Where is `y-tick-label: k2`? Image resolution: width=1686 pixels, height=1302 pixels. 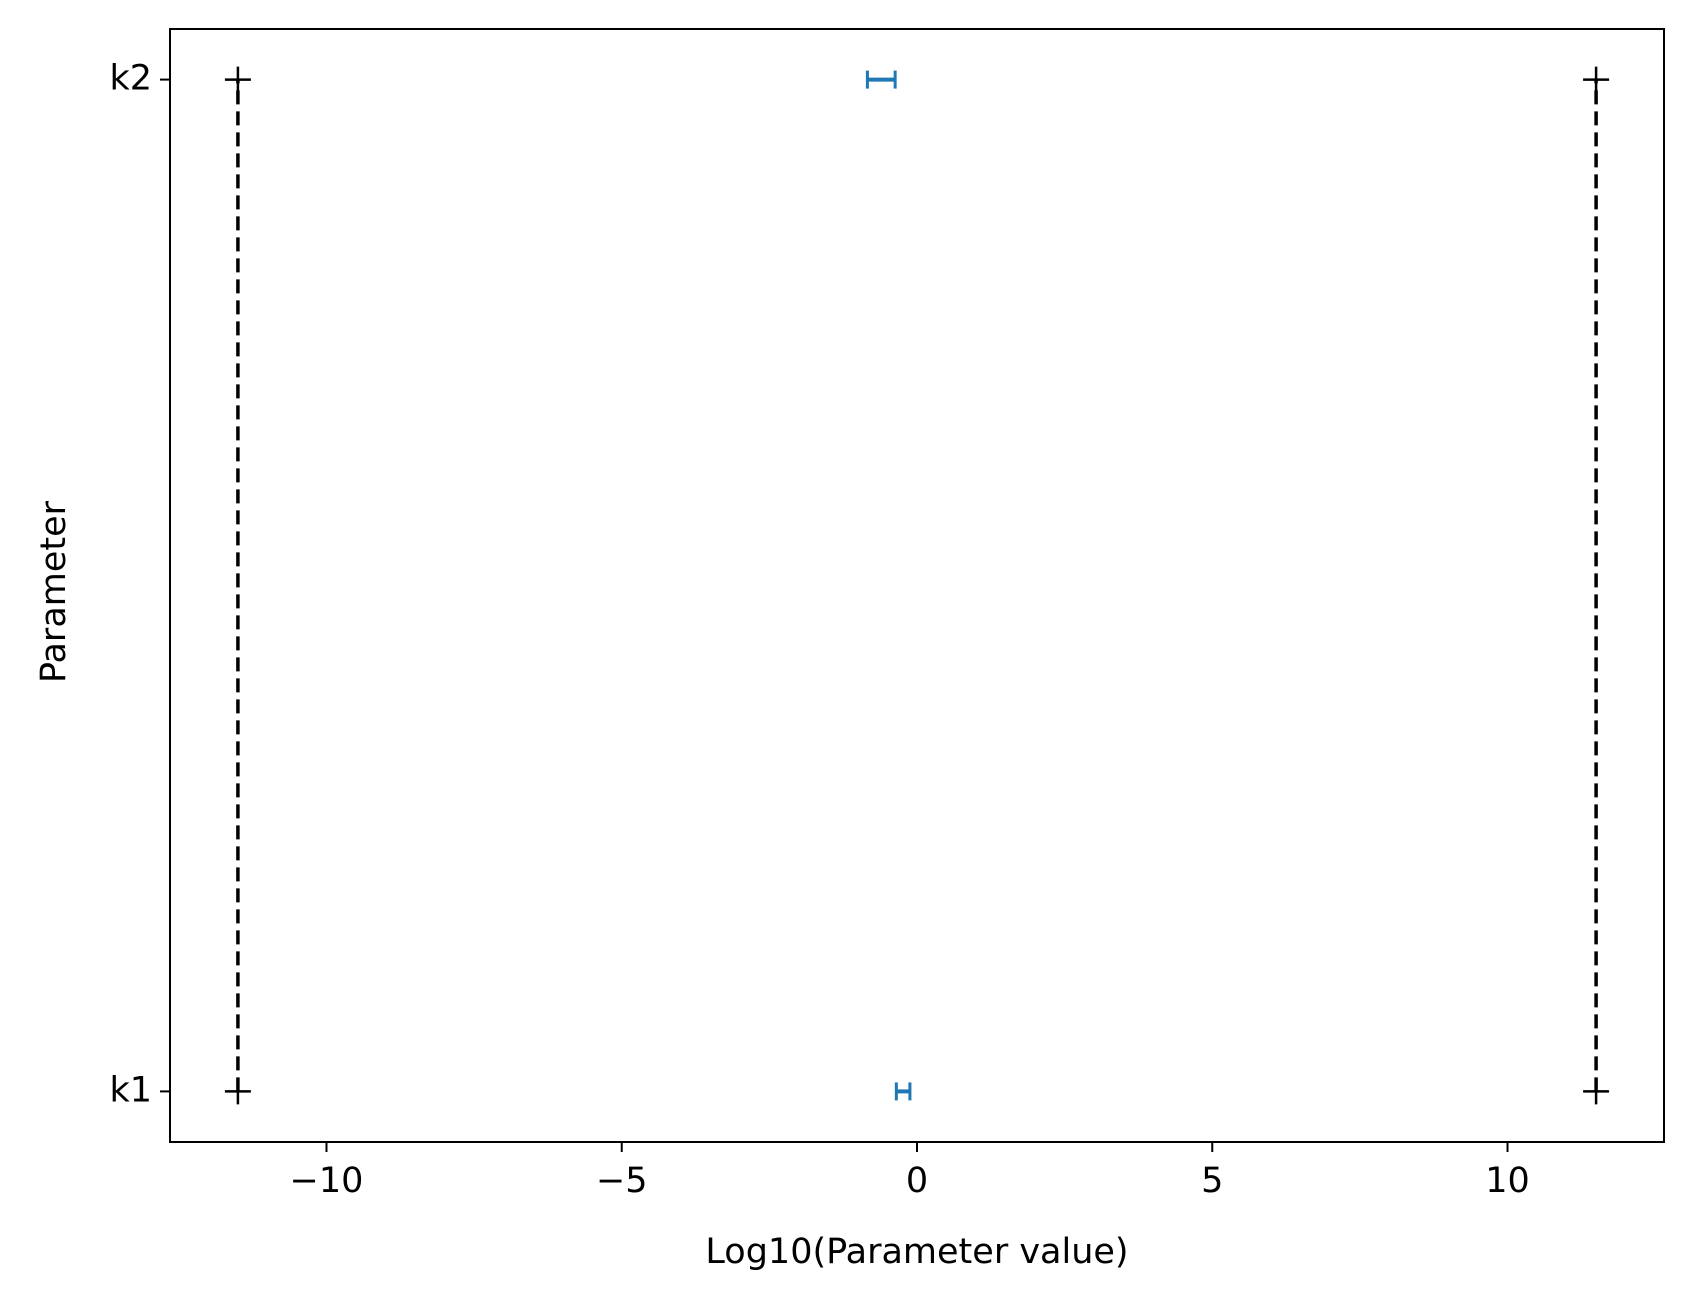
y-tick-label: k2 is located at coordinates (130, 79).